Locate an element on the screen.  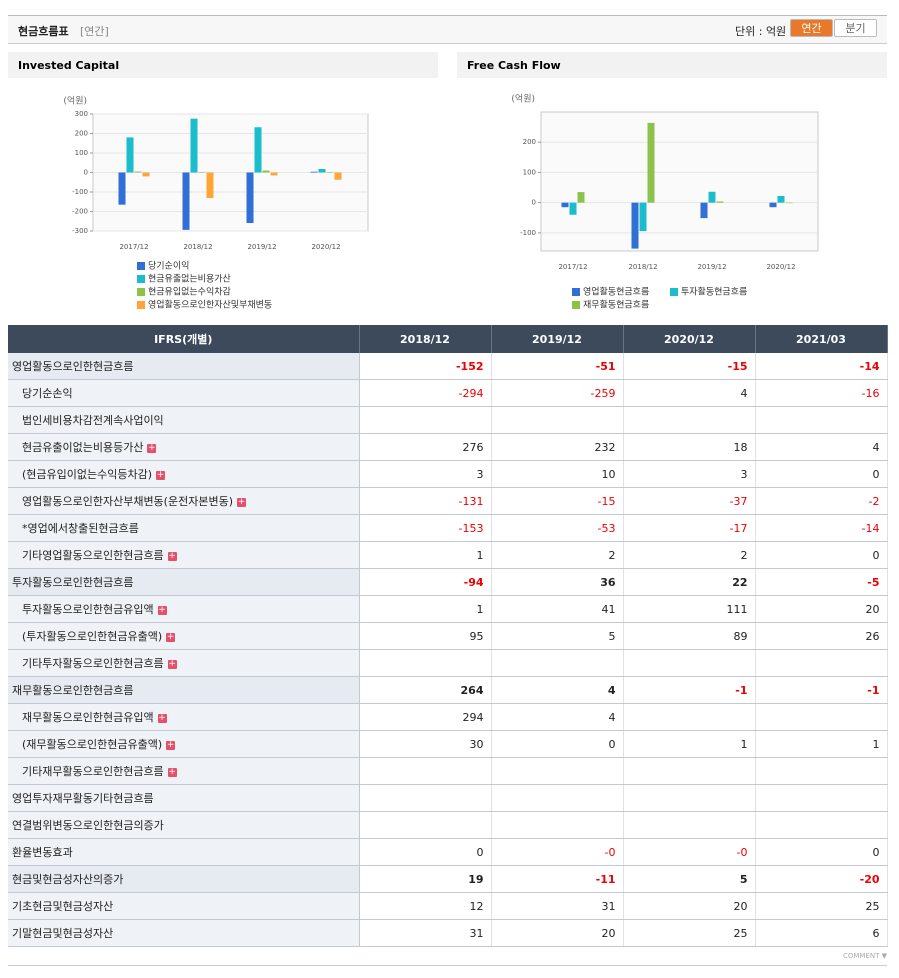
legend-label: 당기순이익 is located at coordinates (168, 266).